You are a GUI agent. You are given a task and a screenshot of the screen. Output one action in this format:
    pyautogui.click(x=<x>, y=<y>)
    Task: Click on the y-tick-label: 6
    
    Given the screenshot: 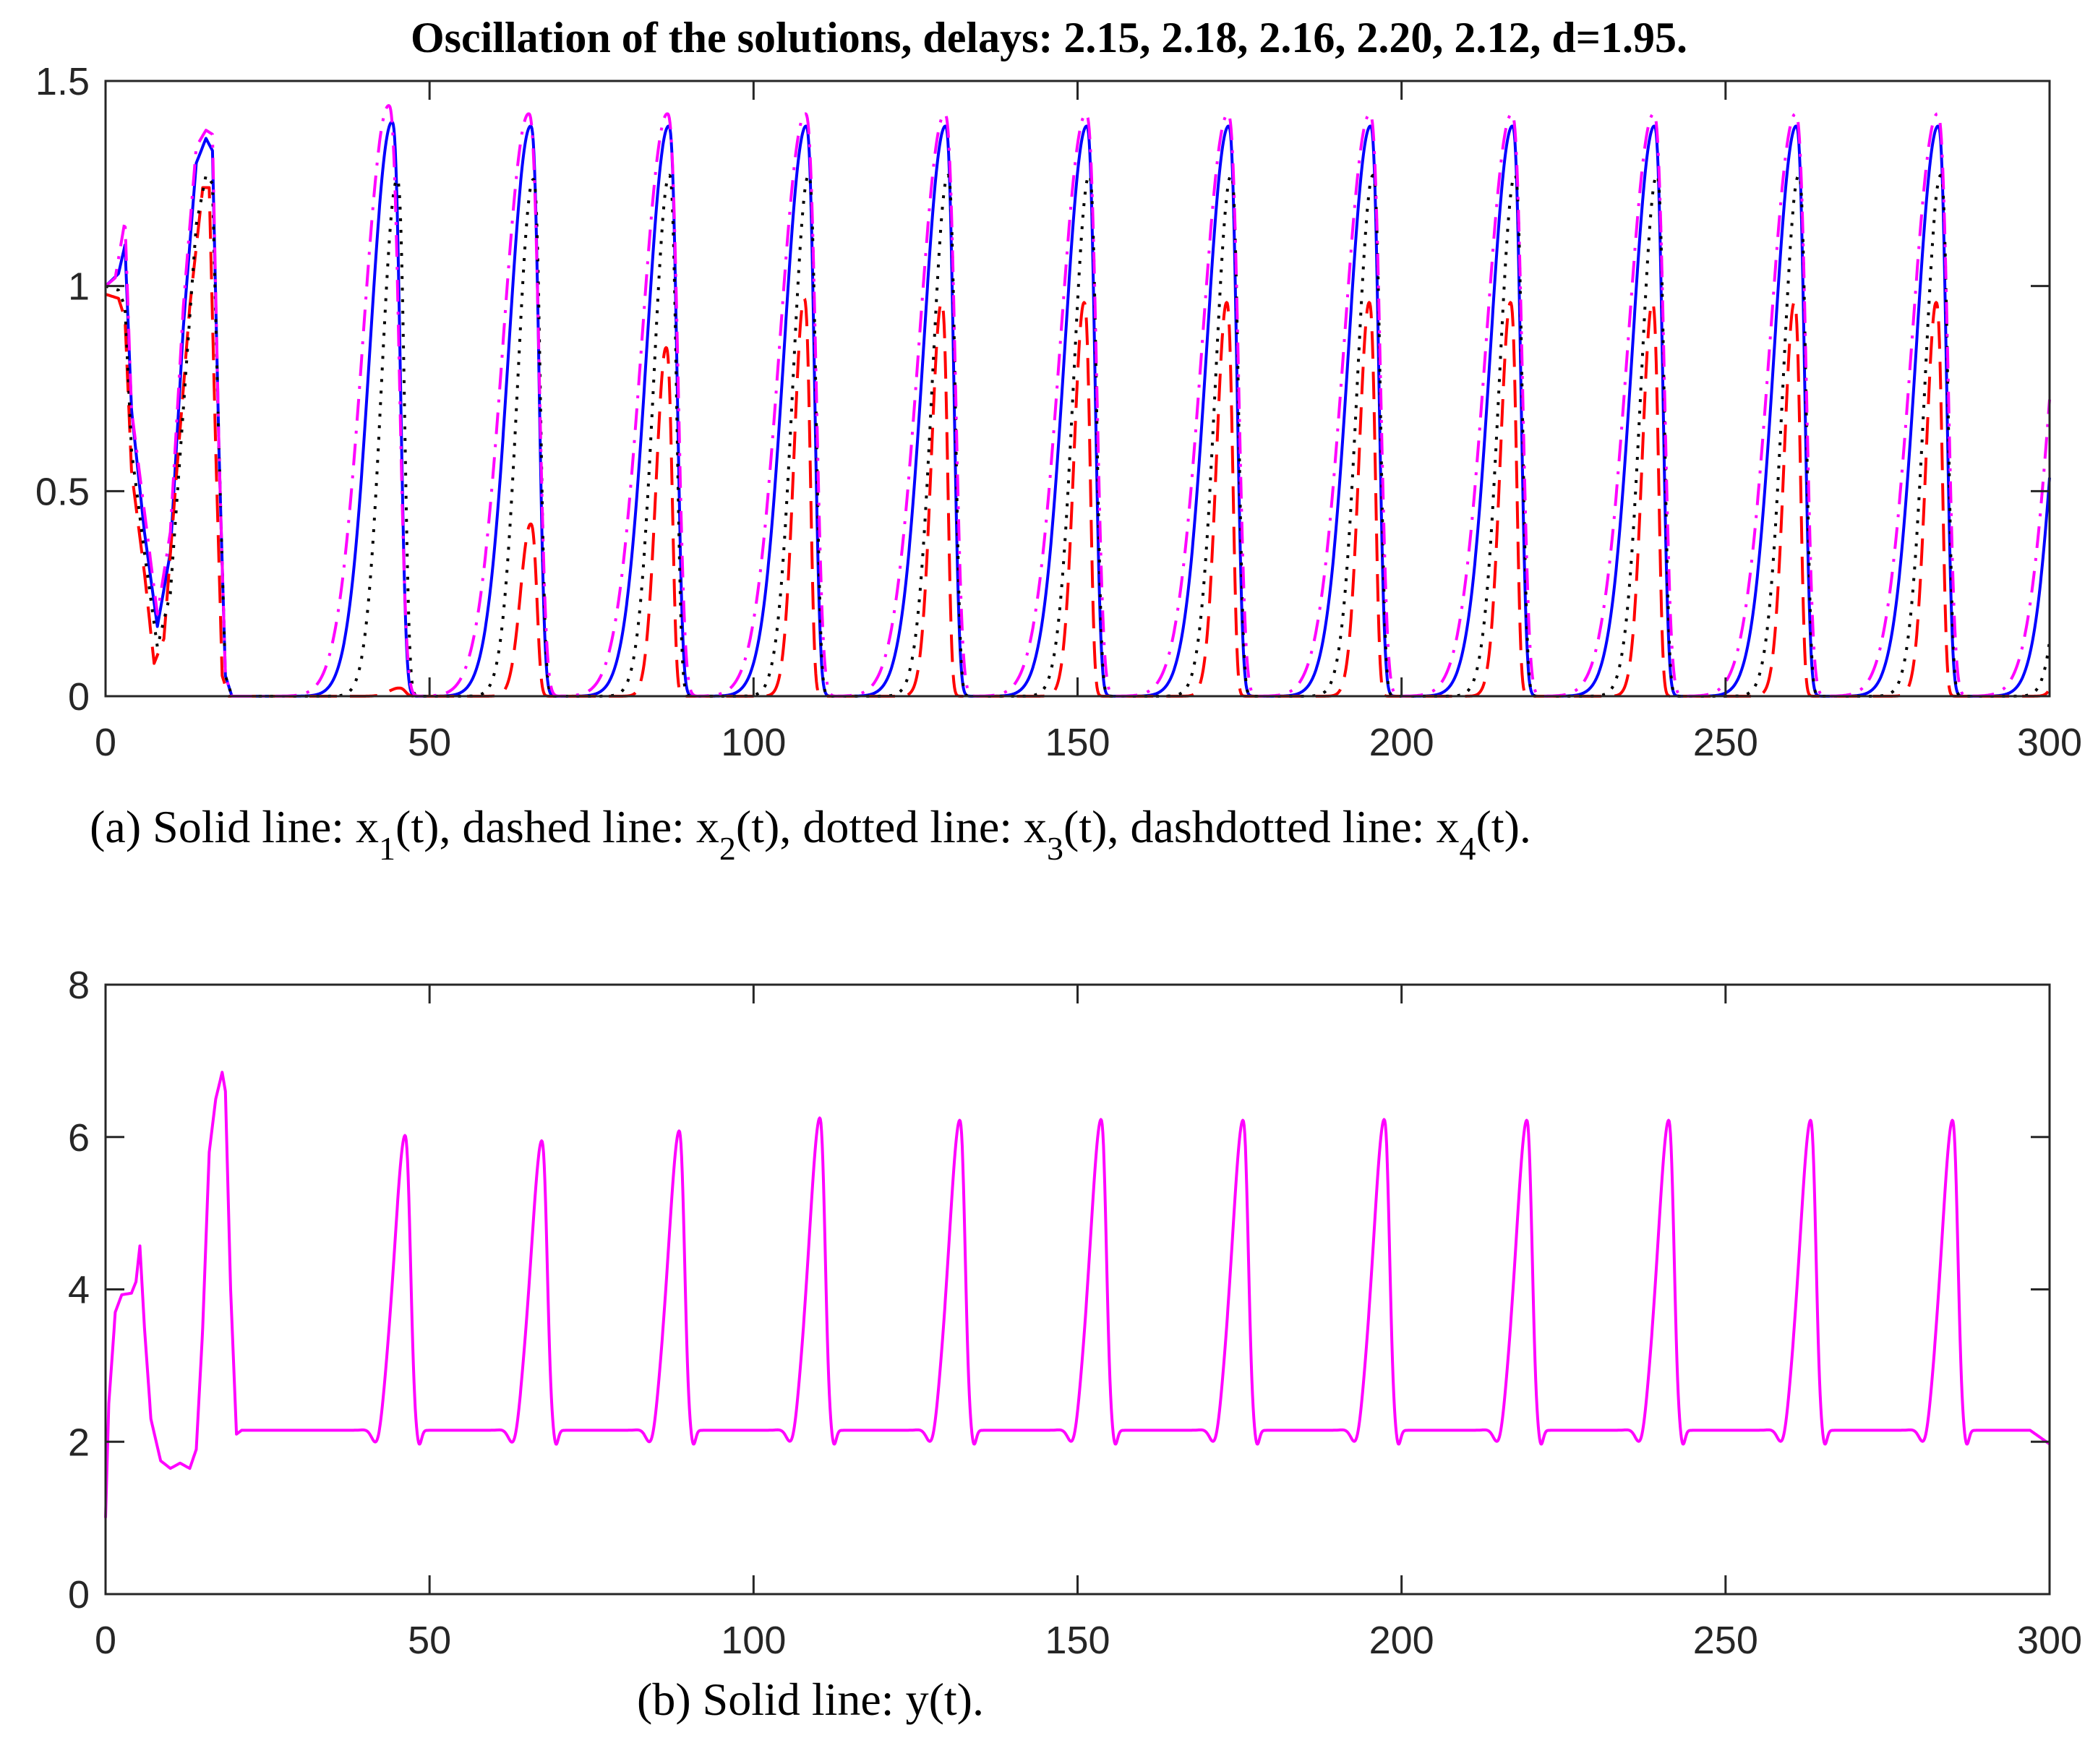 What is the action you would take?
    pyautogui.click(x=79, y=1138)
    